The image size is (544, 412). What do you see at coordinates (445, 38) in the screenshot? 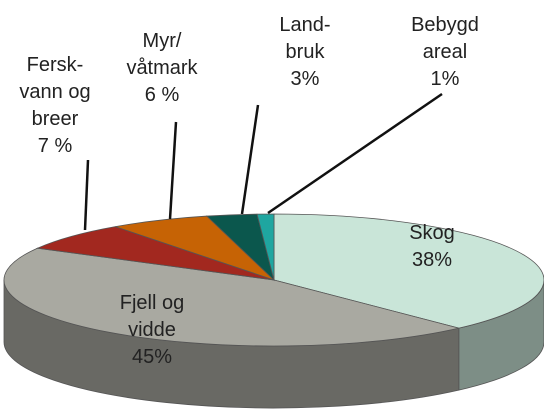
I see `category-label: Bebygd areal` at bounding box center [445, 38].